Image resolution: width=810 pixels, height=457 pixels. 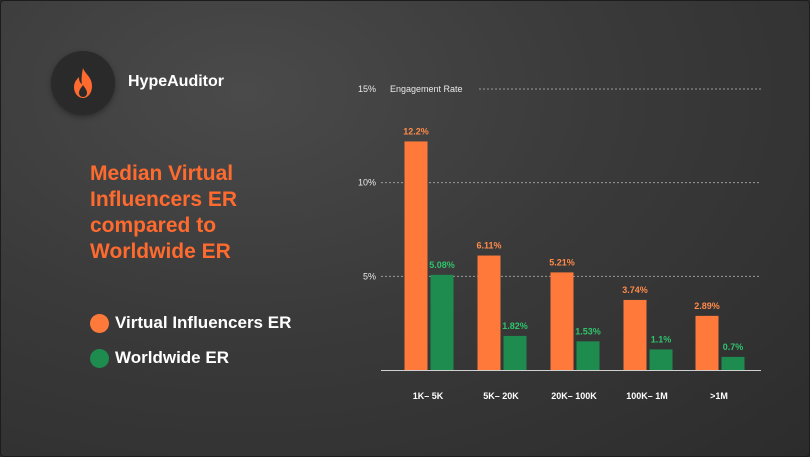 I want to click on legend-swatch-virtual, so click(x=99, y=323).